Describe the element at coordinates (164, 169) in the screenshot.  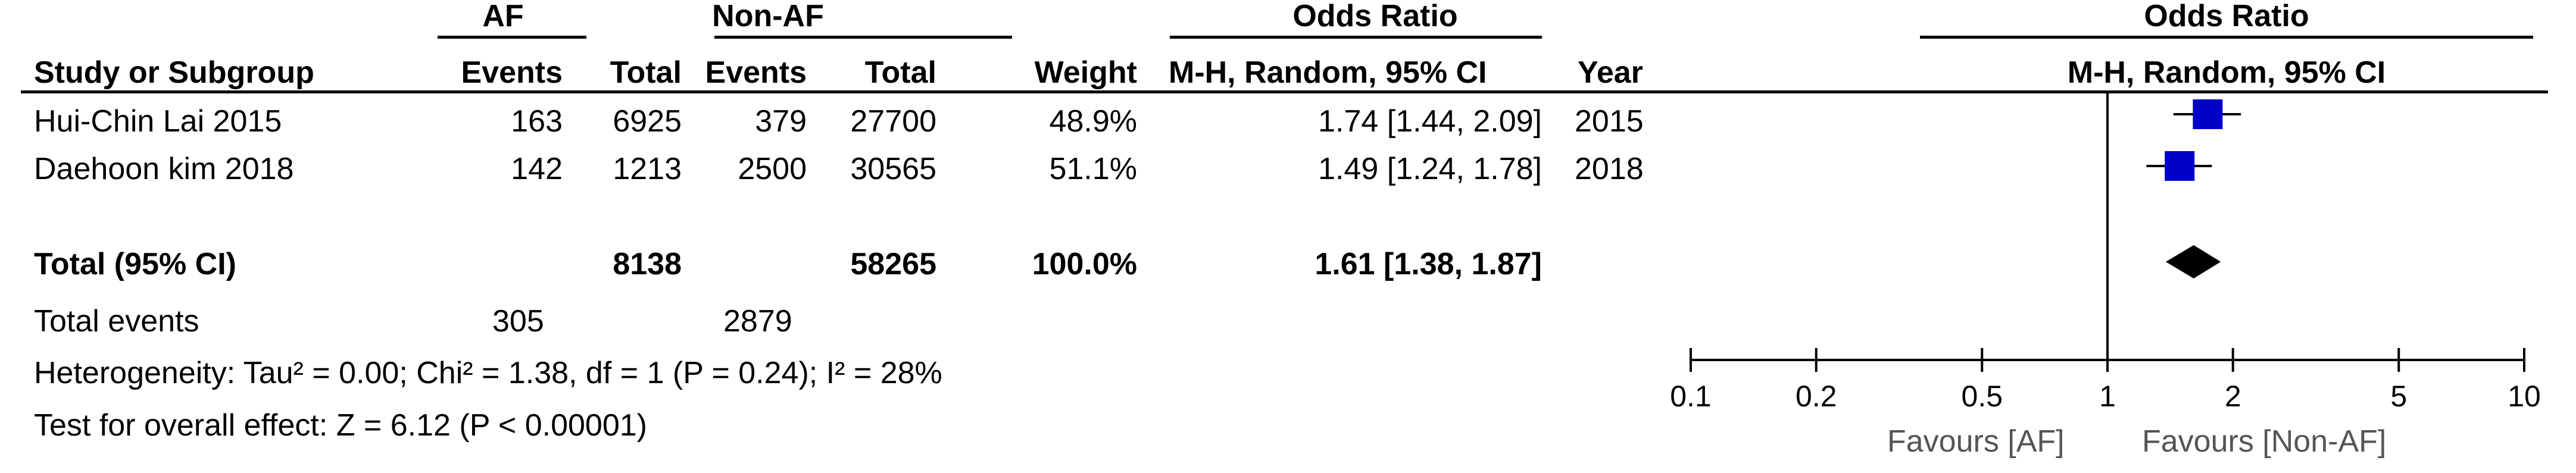
I see `study-name: Daehoon kim 2018` at that location.